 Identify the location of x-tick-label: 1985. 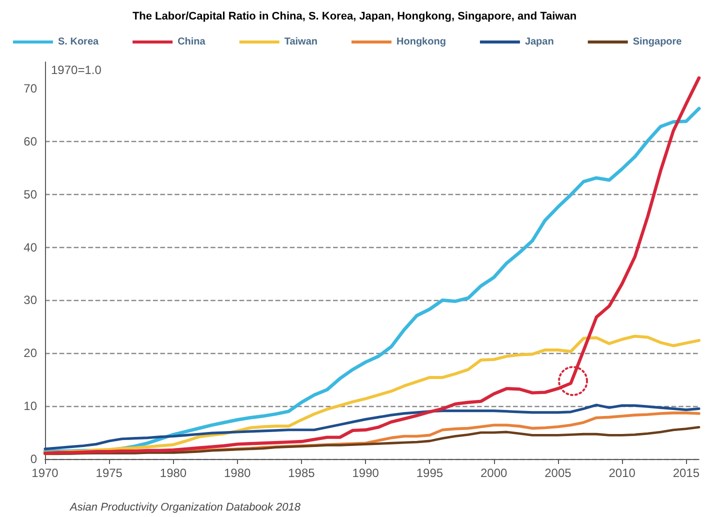
(302, 473).